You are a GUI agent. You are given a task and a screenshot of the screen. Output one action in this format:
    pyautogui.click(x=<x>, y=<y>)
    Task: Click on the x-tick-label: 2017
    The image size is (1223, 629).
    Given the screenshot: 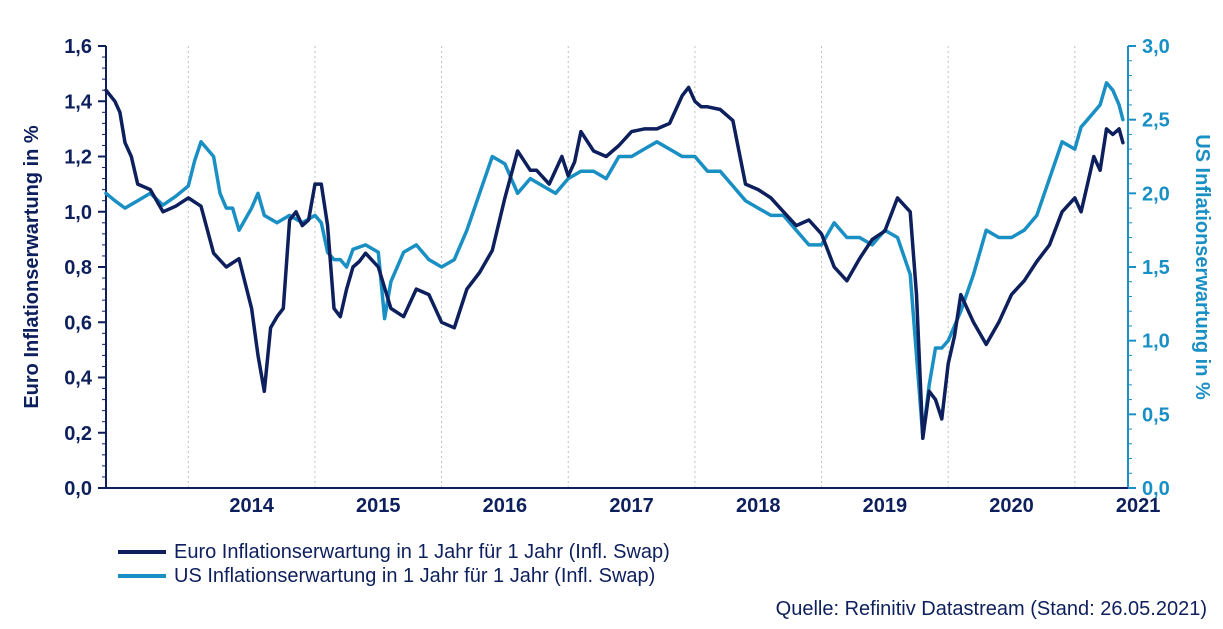 What is the action you would take?
    pyautogui.click(x=631, y=506)
    